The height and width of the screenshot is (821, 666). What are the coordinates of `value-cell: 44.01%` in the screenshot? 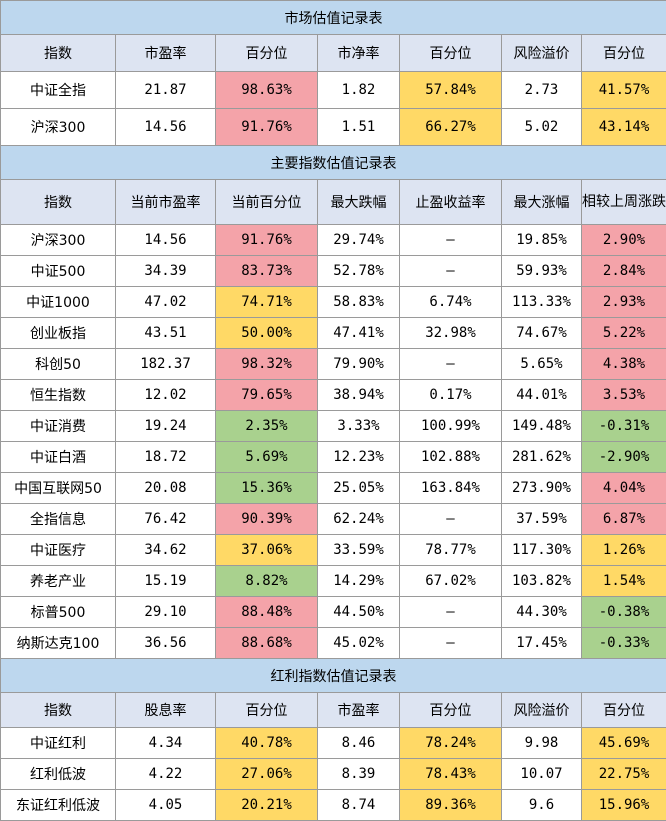 It's located at (542, 395).